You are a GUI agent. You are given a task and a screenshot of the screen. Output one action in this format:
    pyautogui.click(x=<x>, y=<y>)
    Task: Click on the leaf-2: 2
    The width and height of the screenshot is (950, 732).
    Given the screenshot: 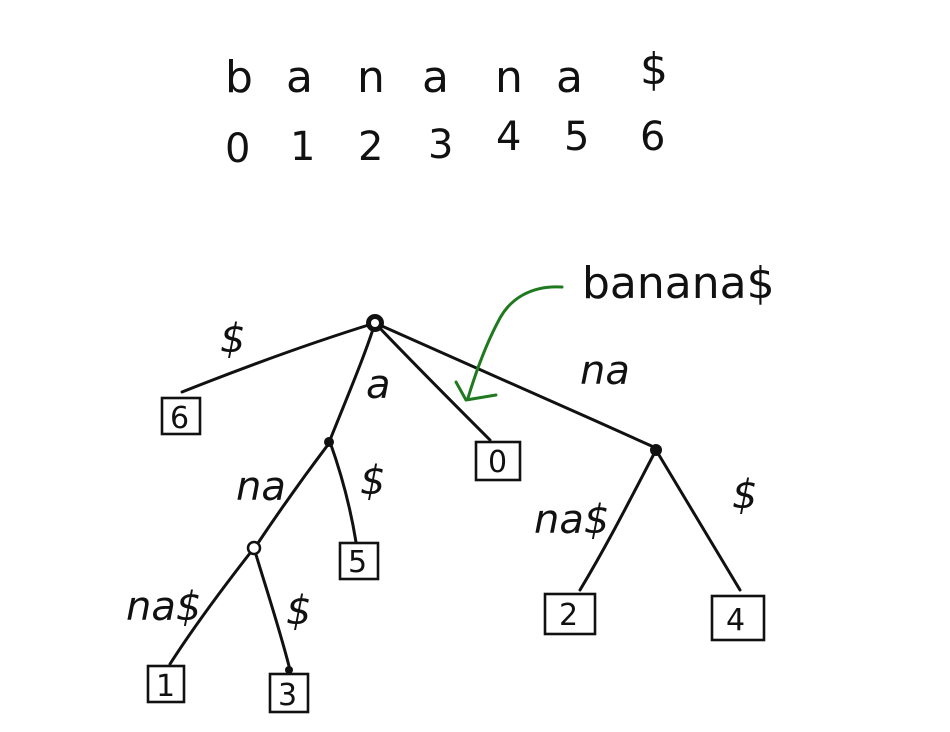 What is the action you would take?
    pyautogui.click(x=570, y=614)
    